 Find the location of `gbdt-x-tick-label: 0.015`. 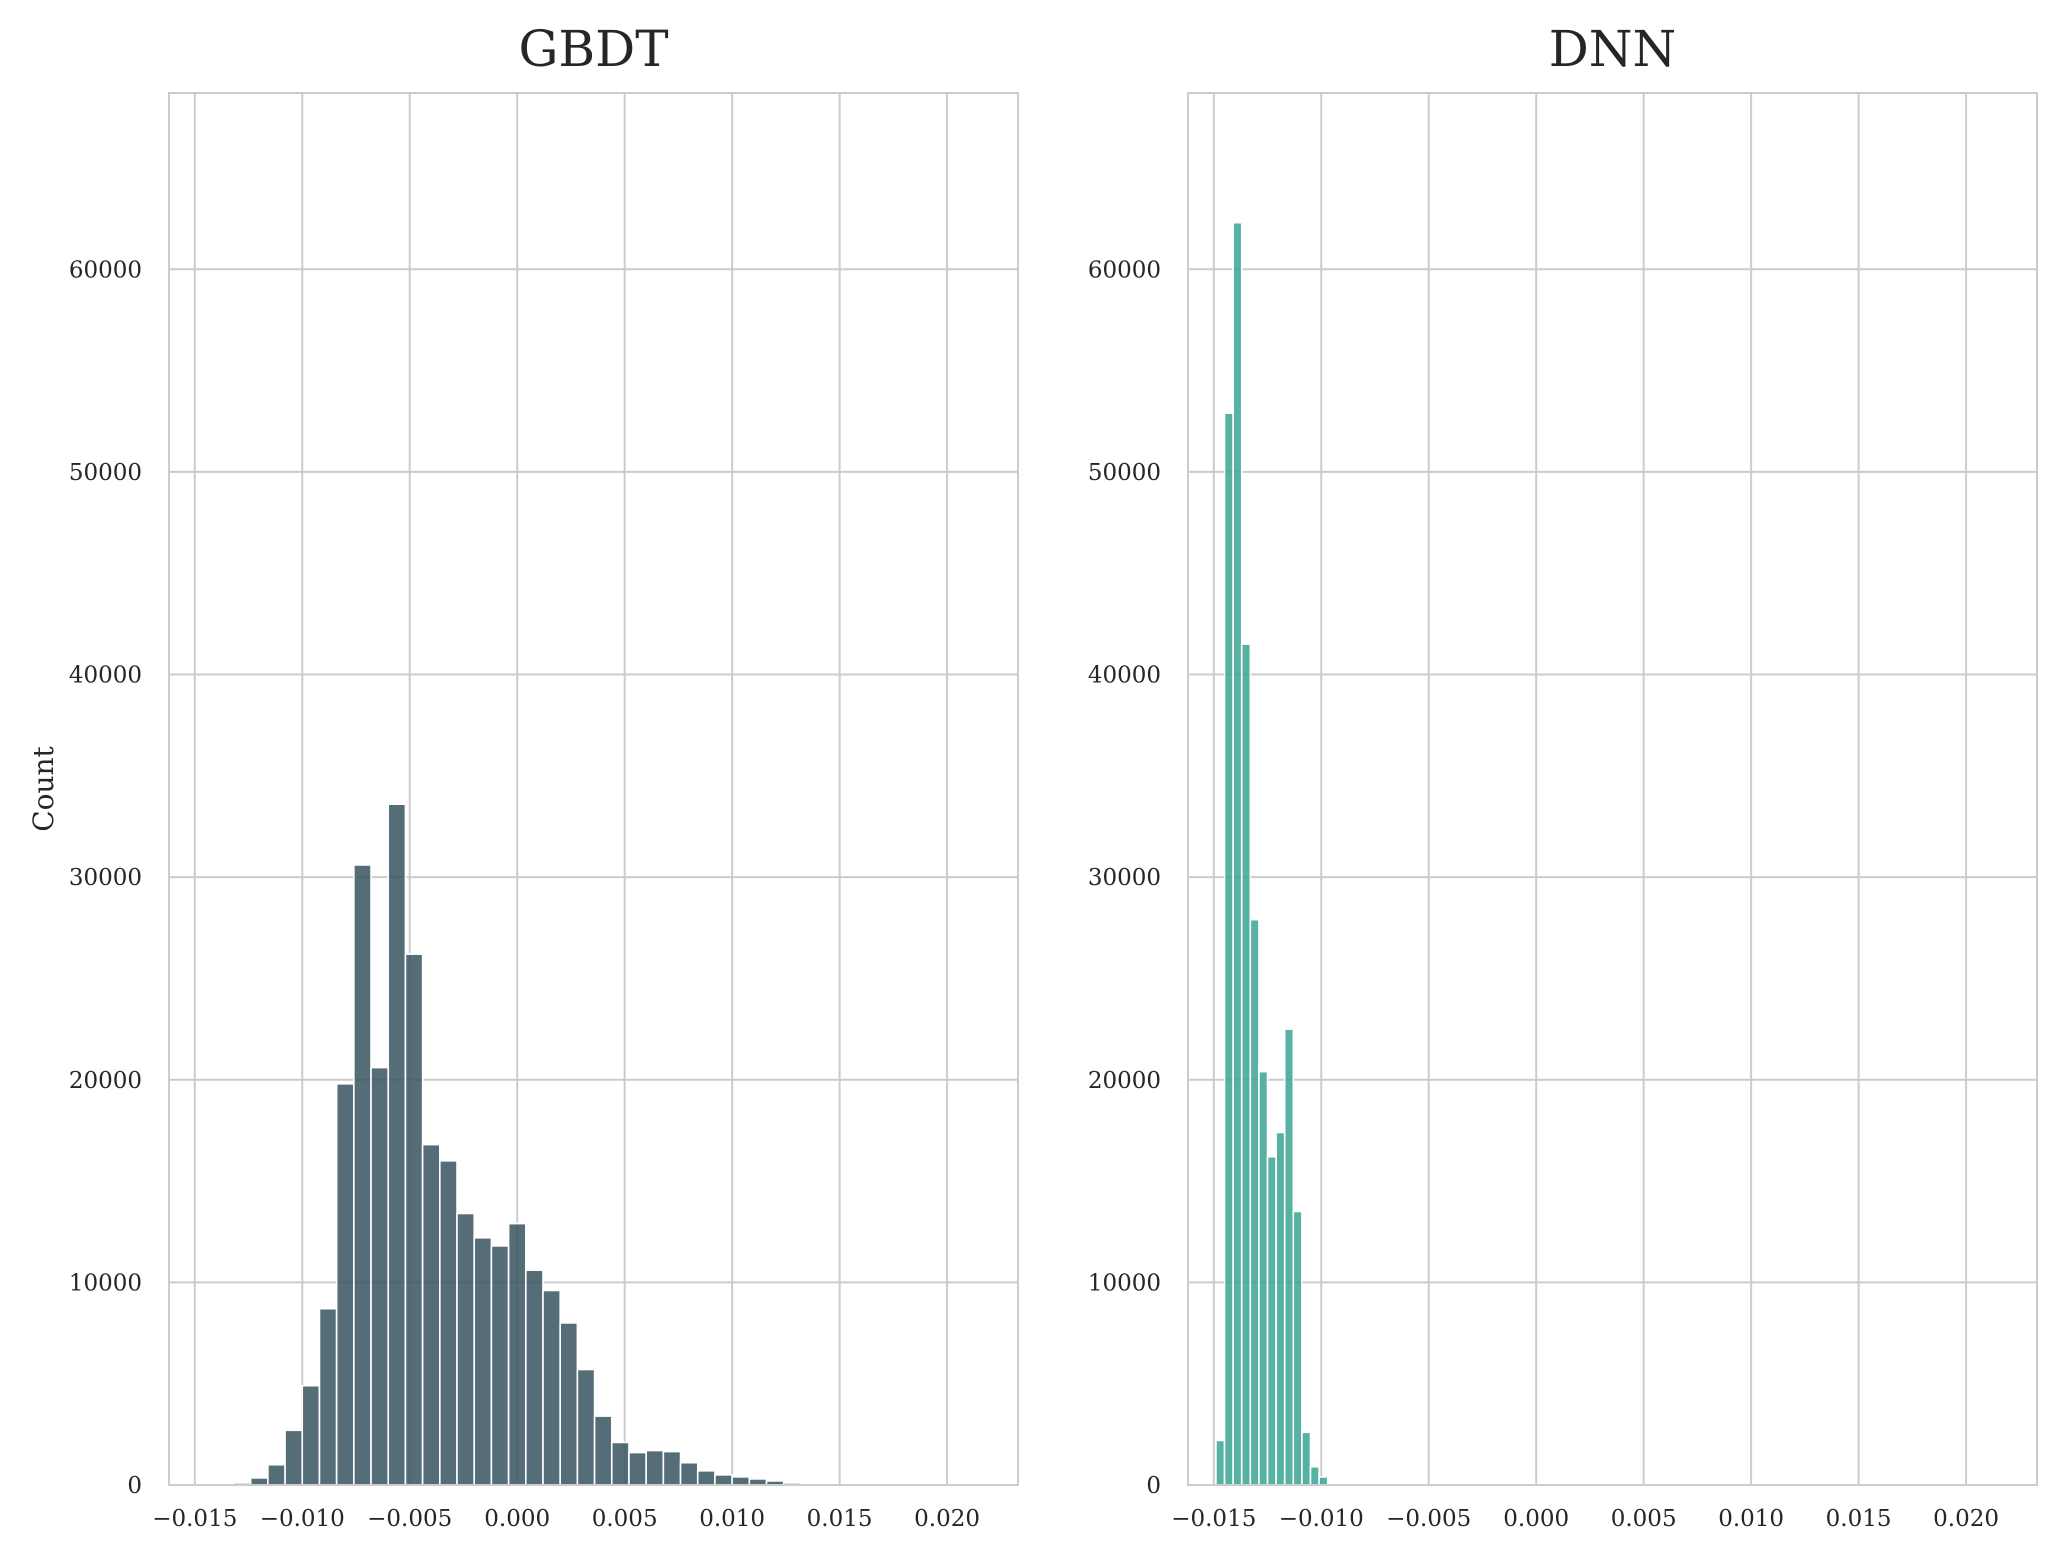

gbdt-x-tick-label: 0.015 is located at coordinates (840, 1519).